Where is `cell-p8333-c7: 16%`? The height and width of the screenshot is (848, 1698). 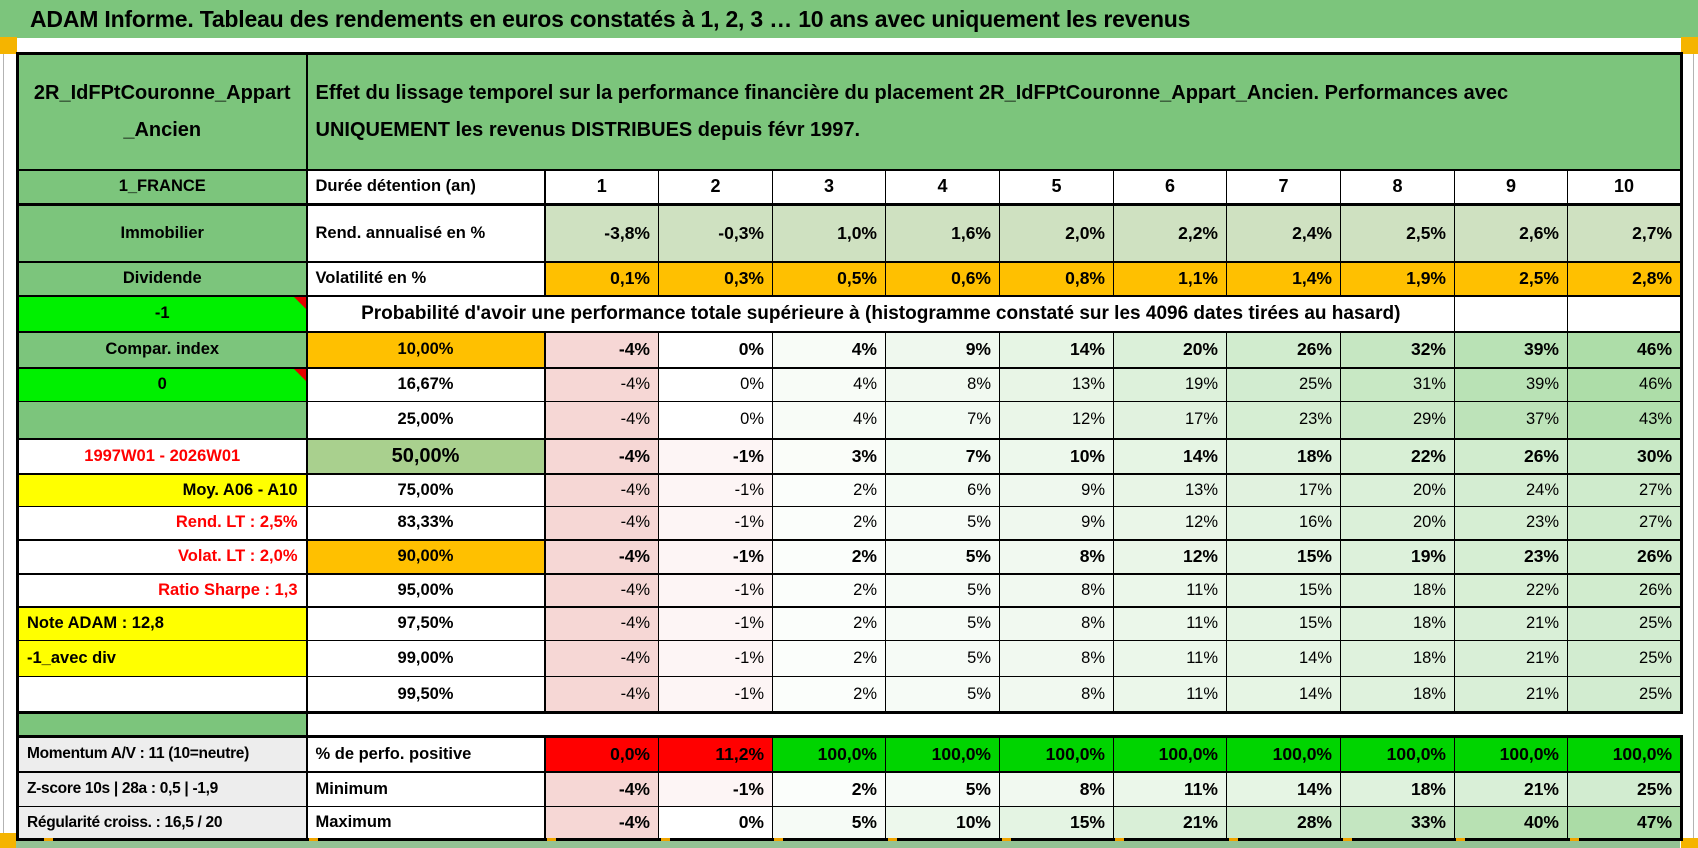 cell-p8333-c7: 16% is located at coordinates (1283, 523).